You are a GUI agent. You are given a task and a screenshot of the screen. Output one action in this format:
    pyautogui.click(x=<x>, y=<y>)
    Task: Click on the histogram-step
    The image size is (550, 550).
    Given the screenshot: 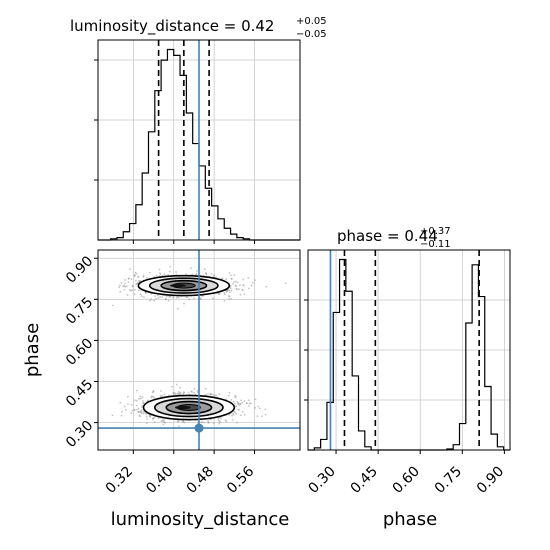 What is the action you would take?
    pyautogui.click(x=199, y=144)
    